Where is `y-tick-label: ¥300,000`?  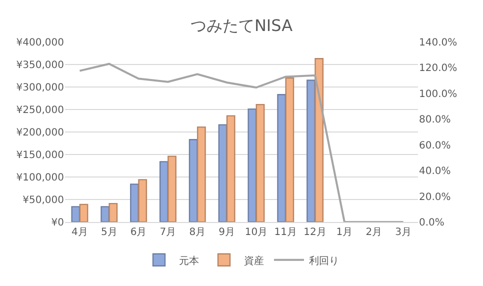
y-tick-label: ¥300,000 is located at coordinates (40, 88).